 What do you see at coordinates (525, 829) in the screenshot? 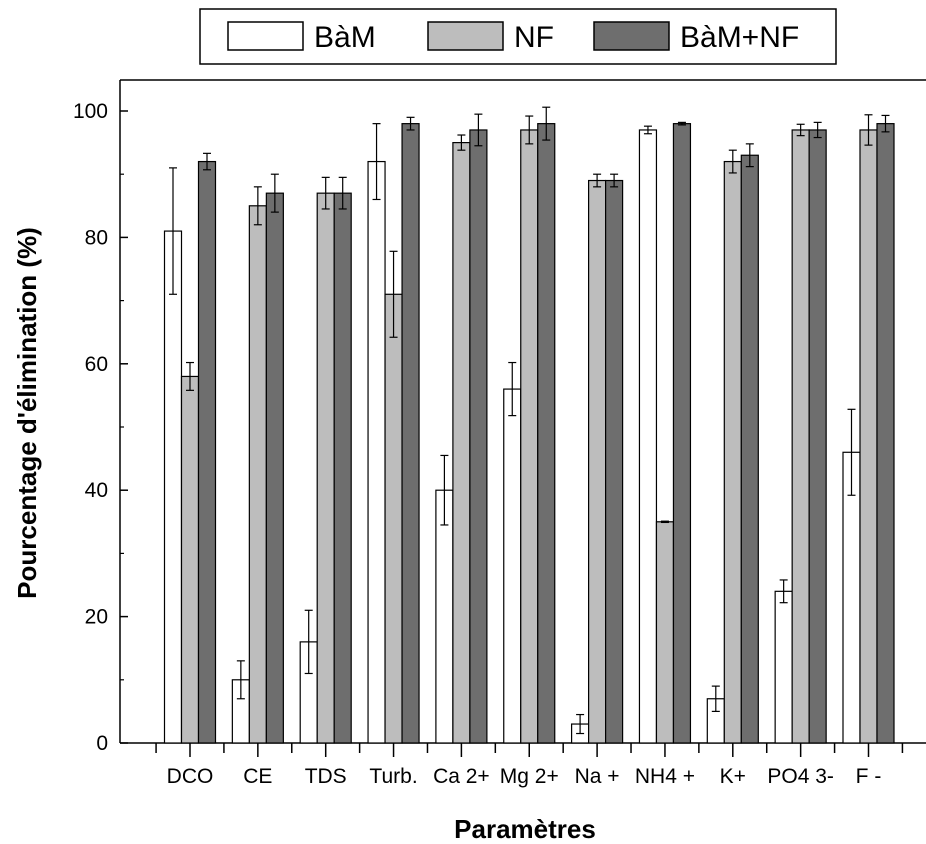
I see `x-axis-title: Paramètres` at bounding box center [525, 829].